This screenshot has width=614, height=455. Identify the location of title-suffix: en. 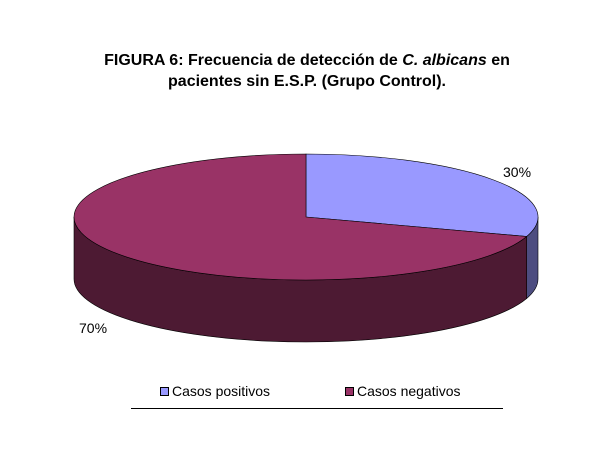
(498, 60).